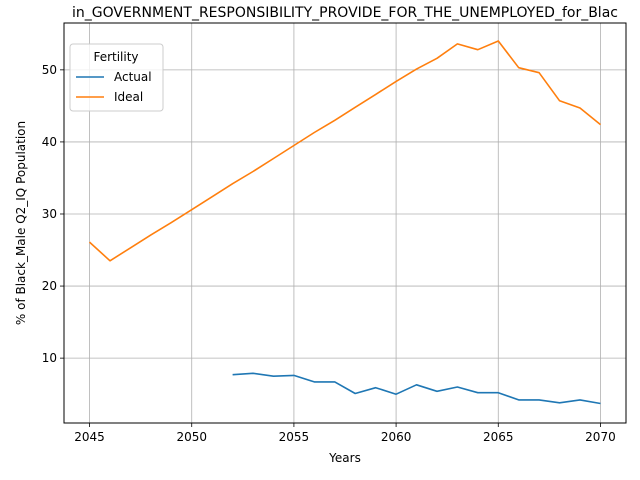 This screenshot has height=480, width=640. I want to click on y-axis-ticks: 10 20 30 40 50, so click(53, 214).